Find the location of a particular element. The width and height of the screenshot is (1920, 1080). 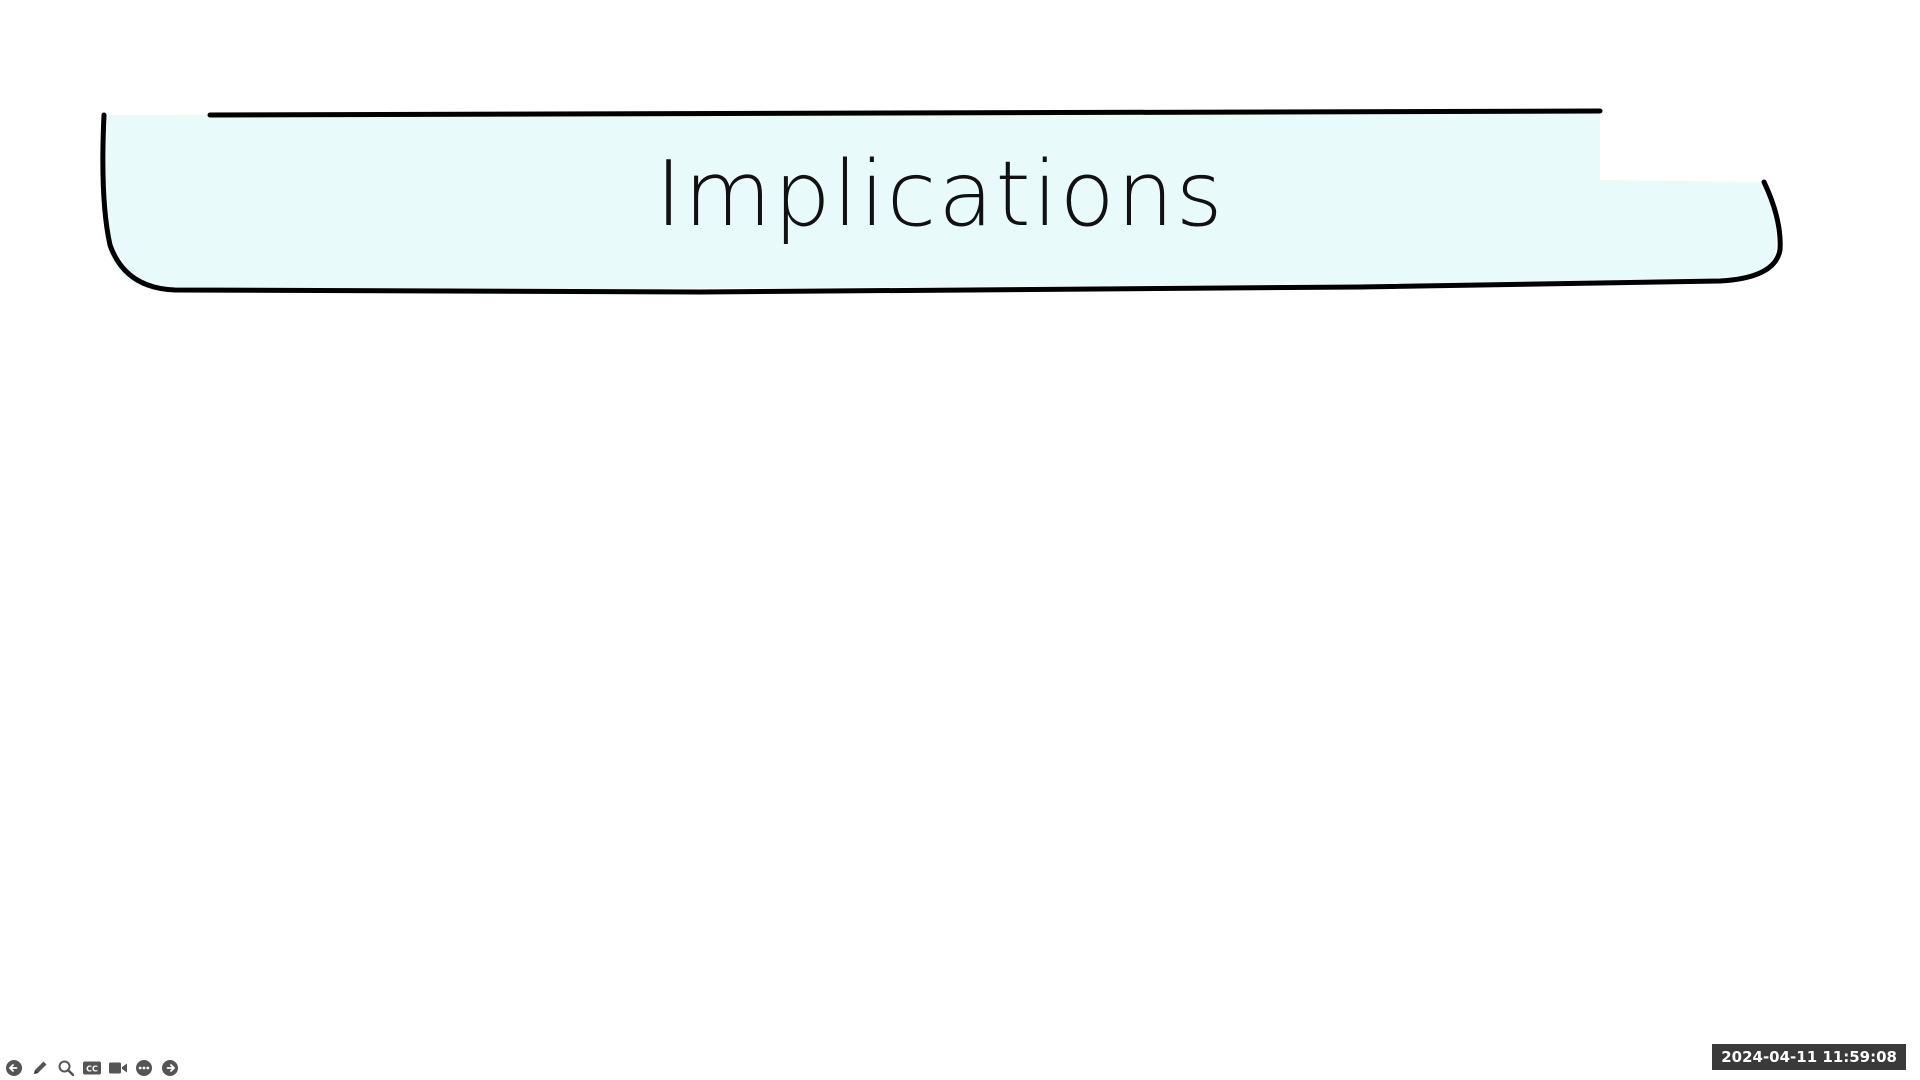

previous-slide-icon is located at coordinates (14, 1068).